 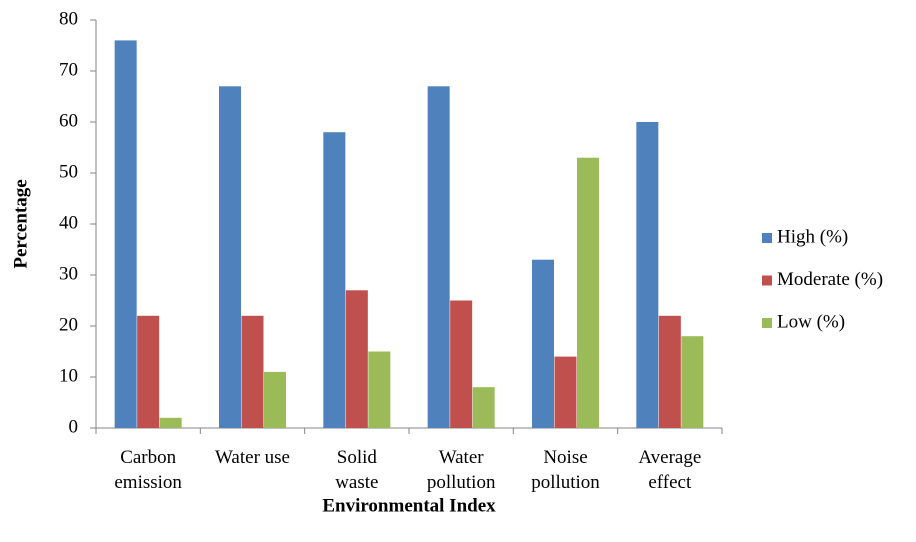 I want to click on x-tick-label: Noise pollution, so click(x=565, y=470).